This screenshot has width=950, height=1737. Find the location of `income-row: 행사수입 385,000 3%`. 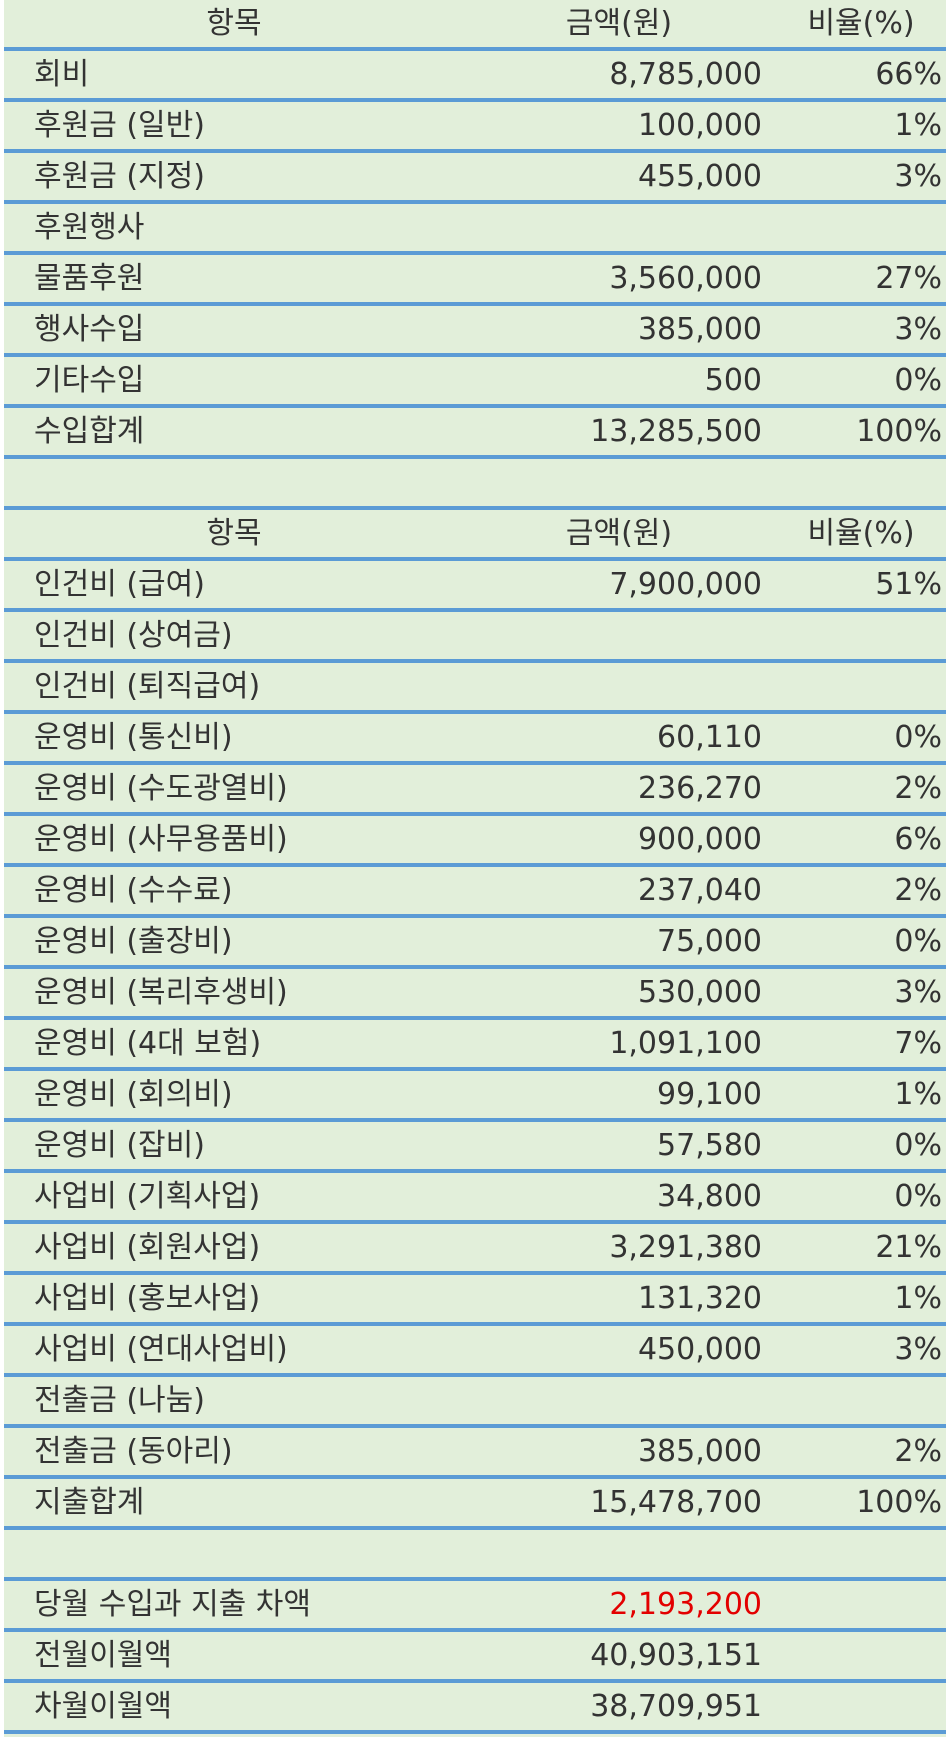

income-row: 행사수입 385,000 3% is located at coordinates (475, 331).